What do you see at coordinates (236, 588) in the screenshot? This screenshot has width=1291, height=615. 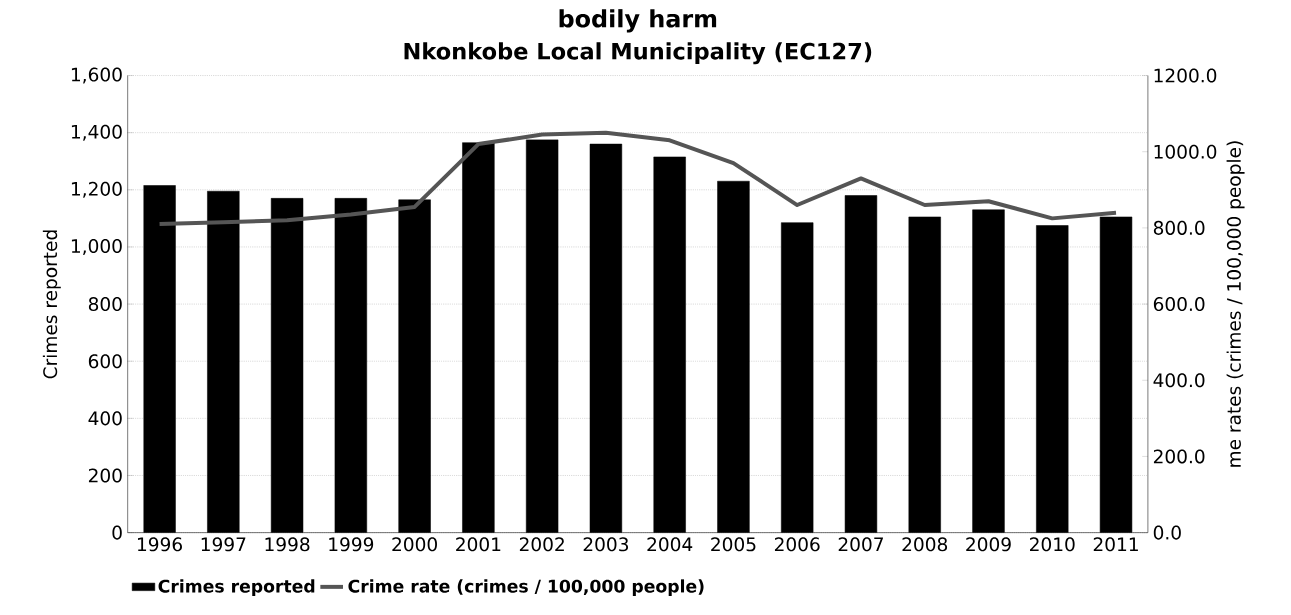 I see `legend-label: Crimes reported` at bounding box center [236, 588].